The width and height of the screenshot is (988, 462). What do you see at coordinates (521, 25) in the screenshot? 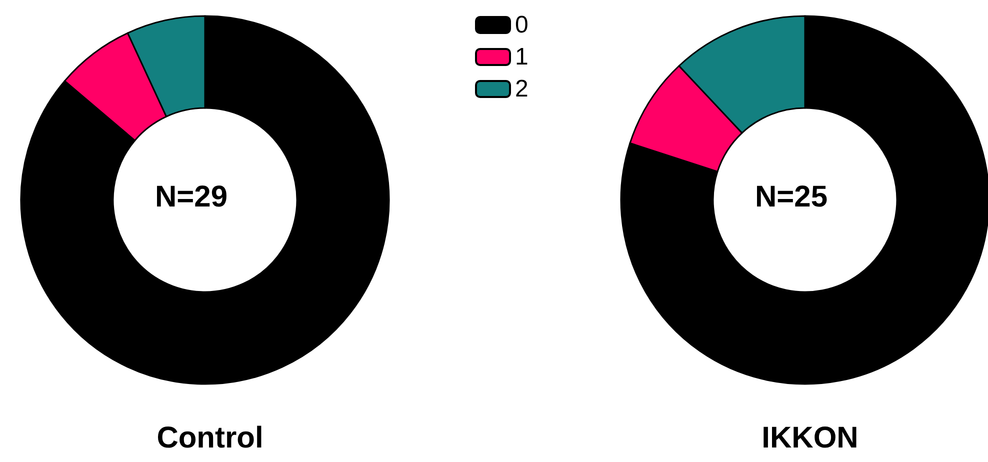
I see `legend-label: 0` at bounding box center [521, 25].